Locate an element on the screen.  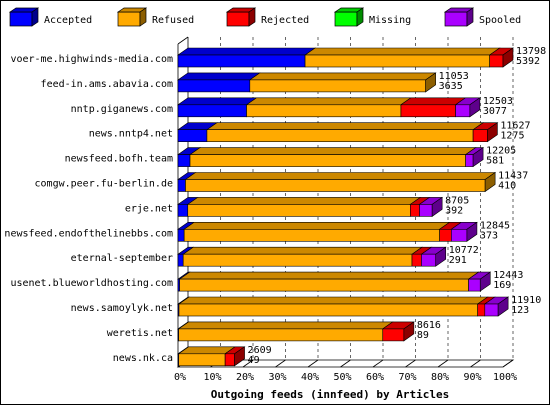
x-tick-label: 70% is located at coordinates (407, 377).